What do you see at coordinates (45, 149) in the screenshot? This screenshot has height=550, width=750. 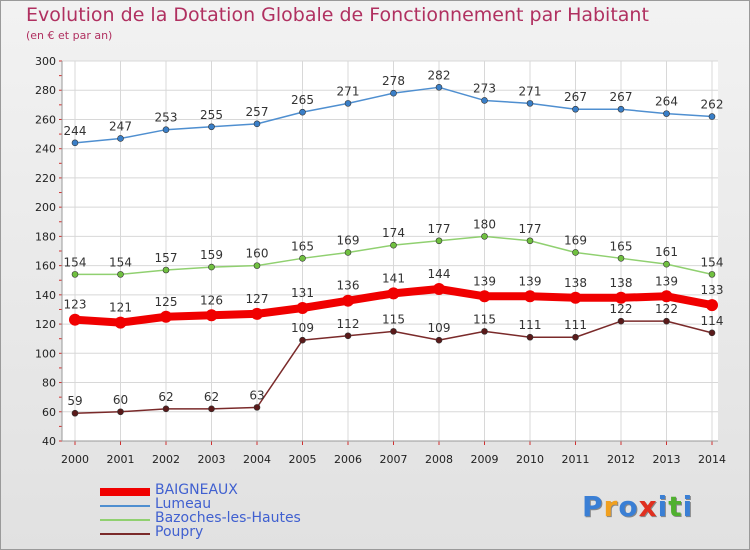 I see `y-tick-label: 240` at bounding box center [45, 149].